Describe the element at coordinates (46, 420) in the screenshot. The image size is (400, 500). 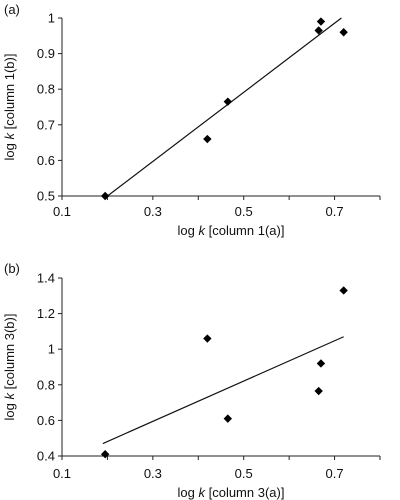
I see `chart-b-y-tick-label: 0.6` at that location.